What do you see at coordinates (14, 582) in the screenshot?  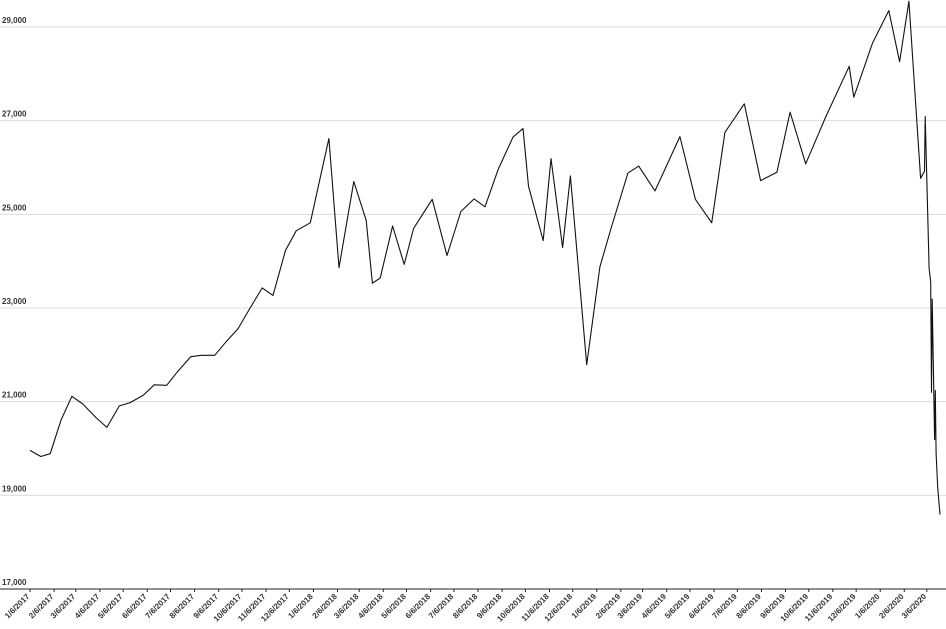 I see `y-tick-label: 17,000` at bounding box center [14, 582].